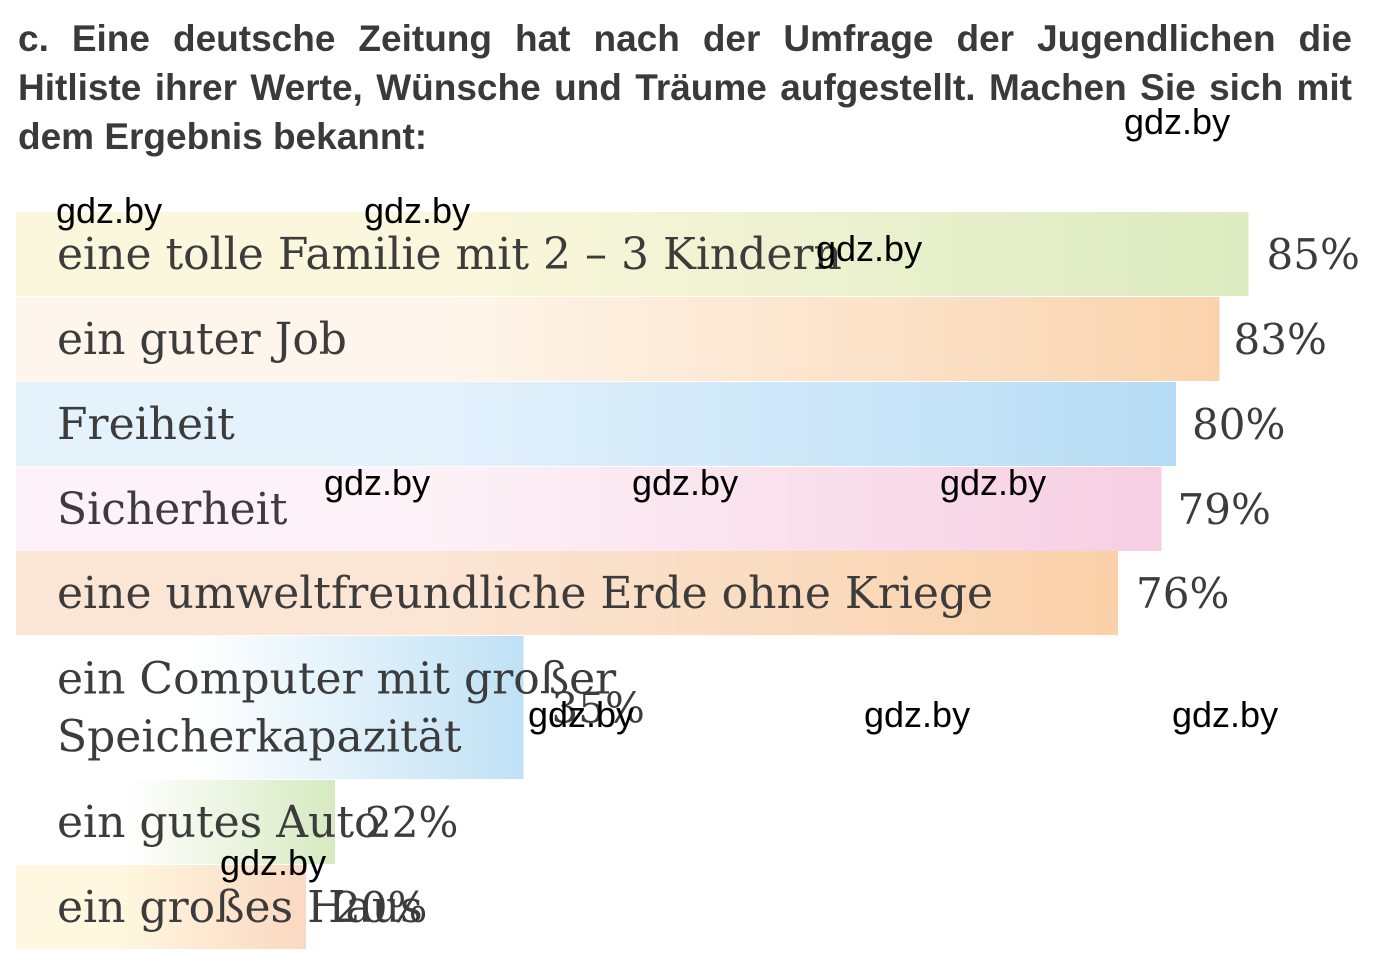 Image resolution: width=1380 pixels, height=969 pixels. Describe the element at coordinates (219, 822) in the screenshot. I see `bar-category-label: ein gutes Auto` at that location.